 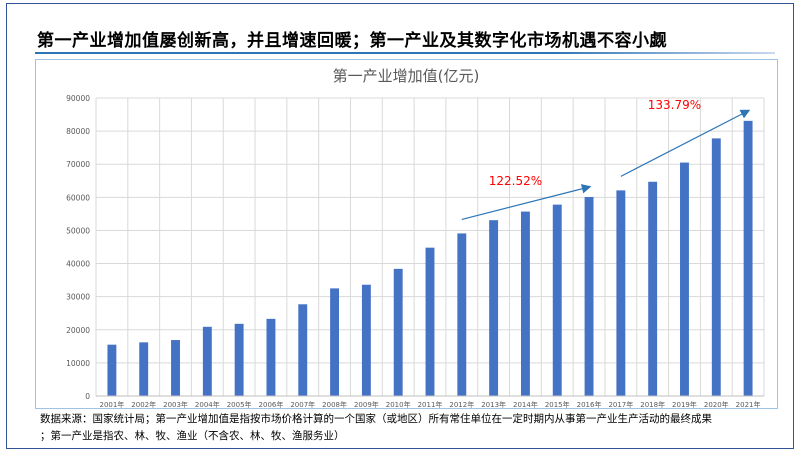 What do you see at coordinates (589, 404) in the screenshot?
I see `x-tick-label: 2016年` at bounding box center [589, 404].